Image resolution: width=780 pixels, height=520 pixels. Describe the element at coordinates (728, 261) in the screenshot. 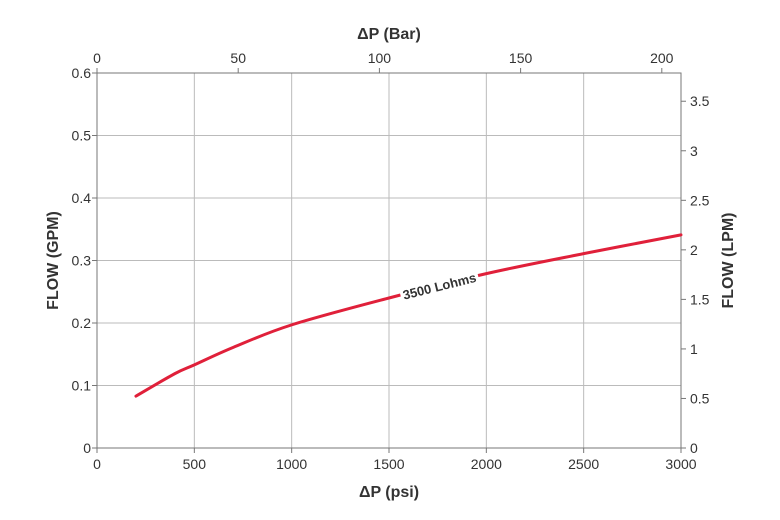

I see `y2-axis-title: FLOW (LPM)` at that location.